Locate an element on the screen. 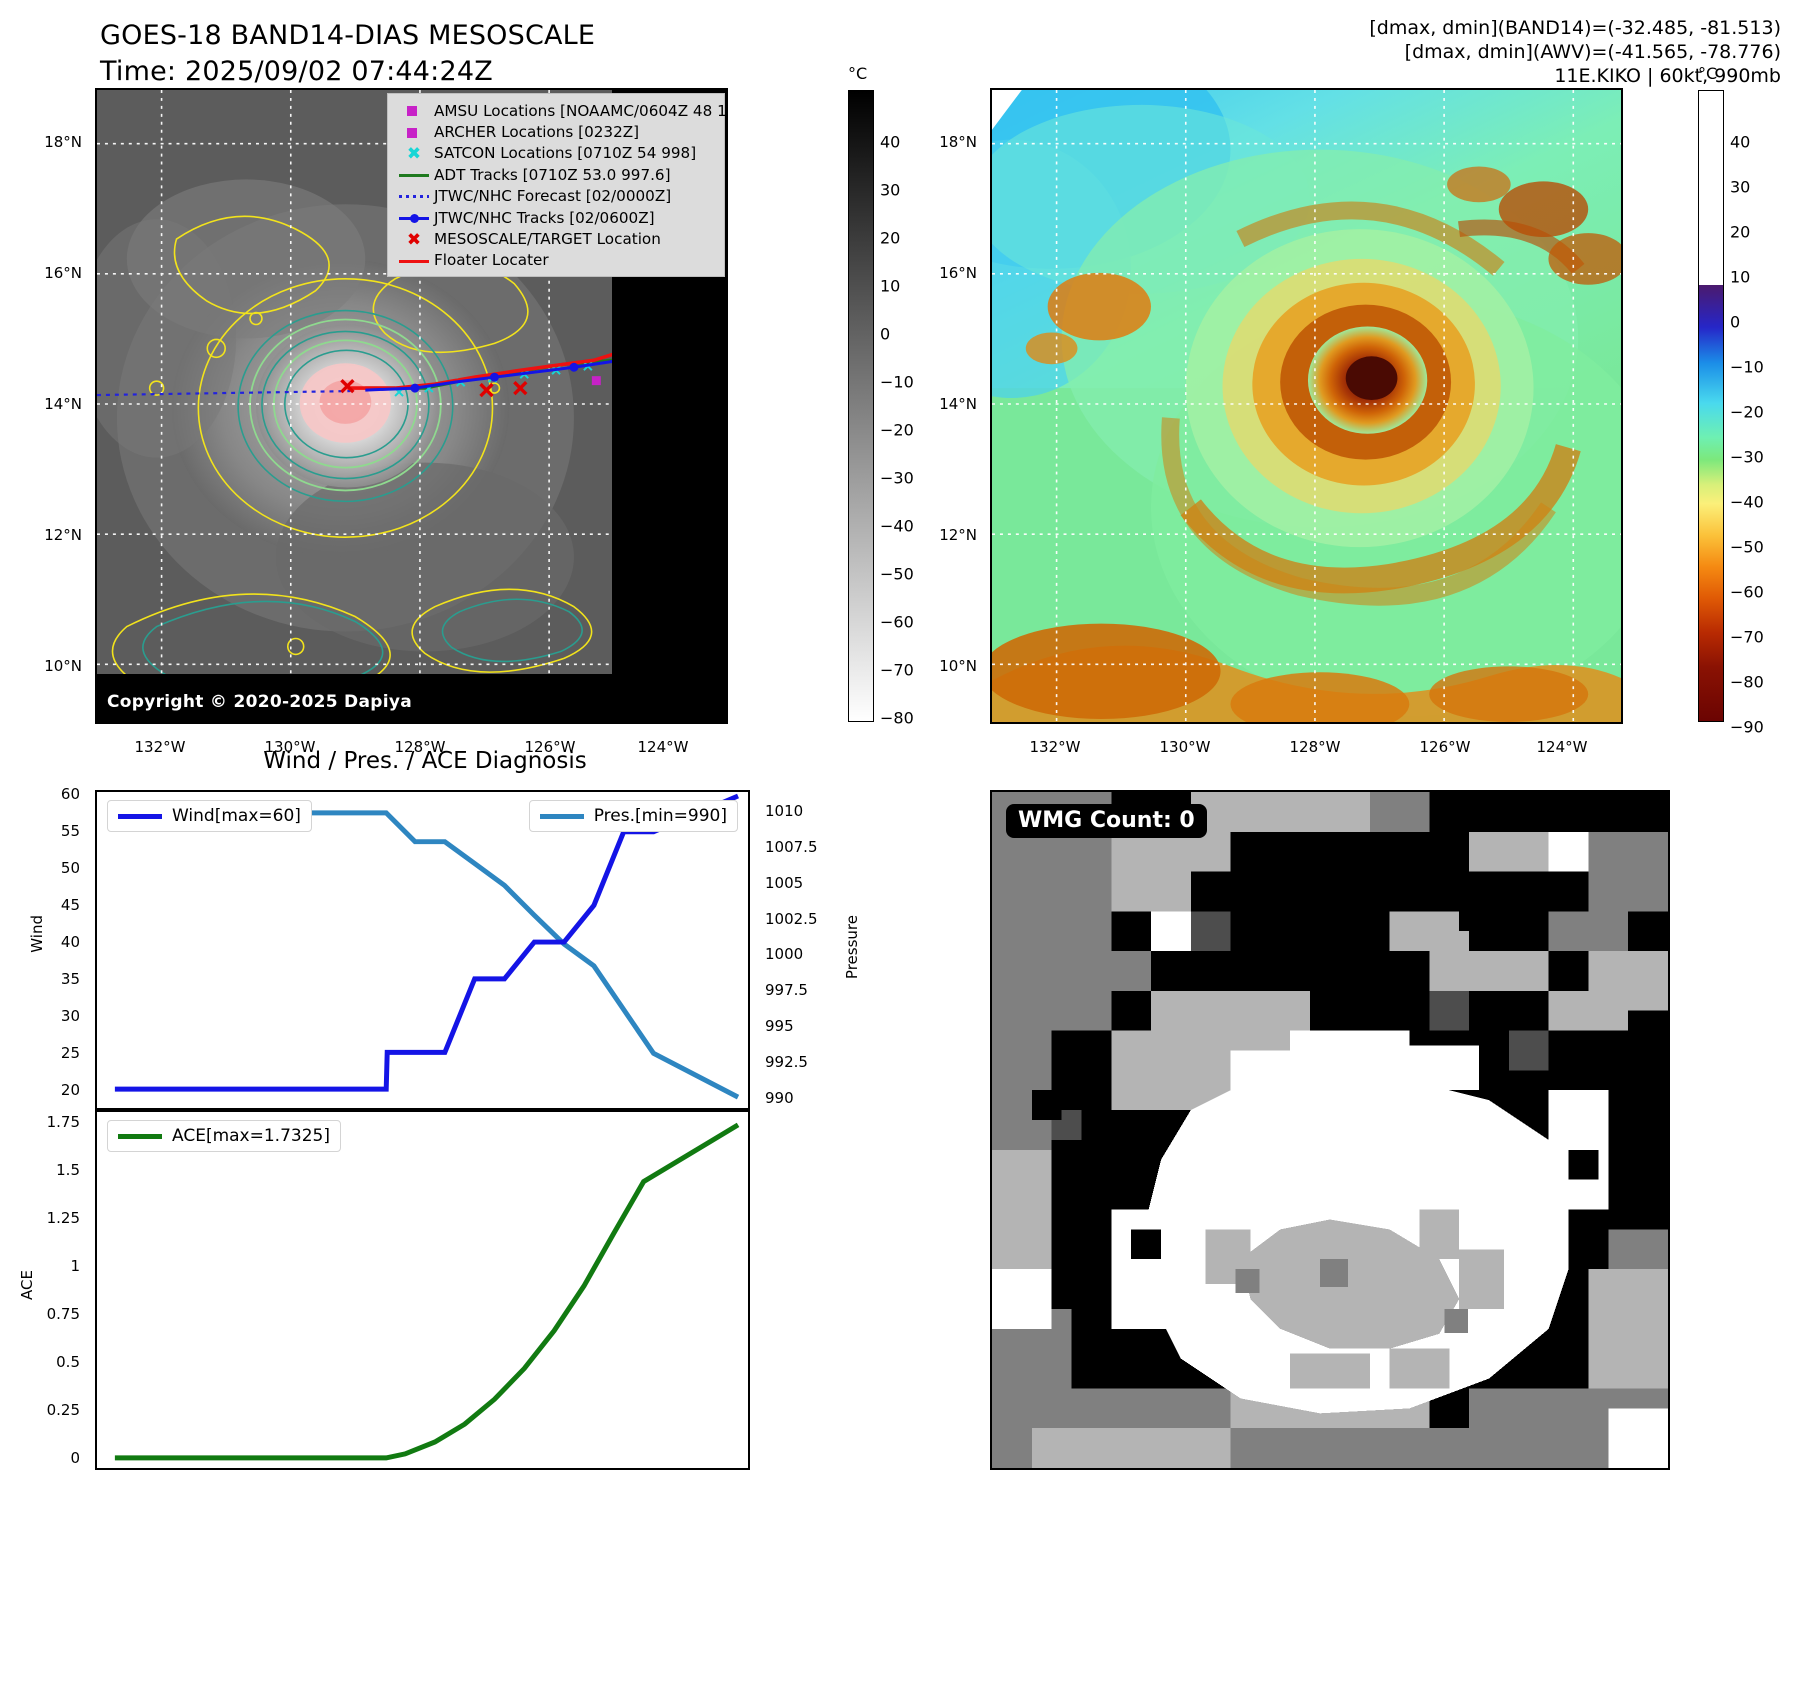  wind-ytick: 50 is located at coordinates (70, 868).